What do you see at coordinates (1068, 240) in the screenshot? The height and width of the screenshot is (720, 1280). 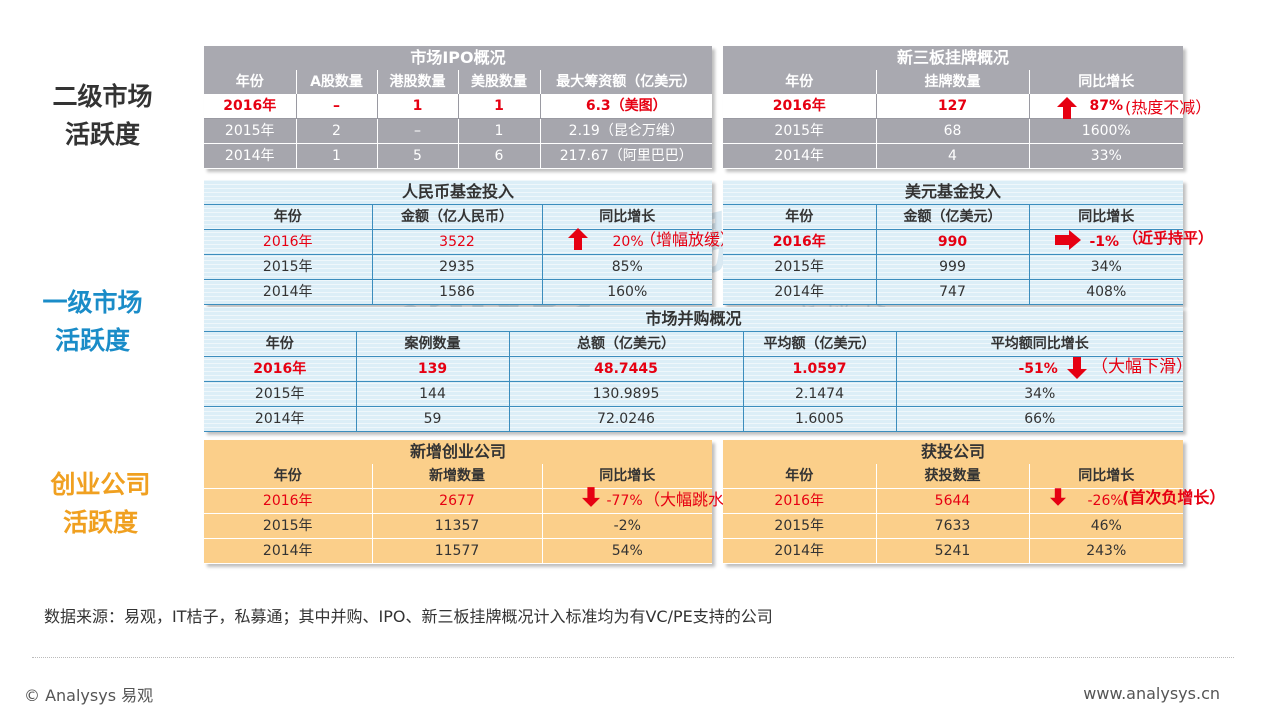 I see `arrow-right-icon` at bounding box center [1068, 240].